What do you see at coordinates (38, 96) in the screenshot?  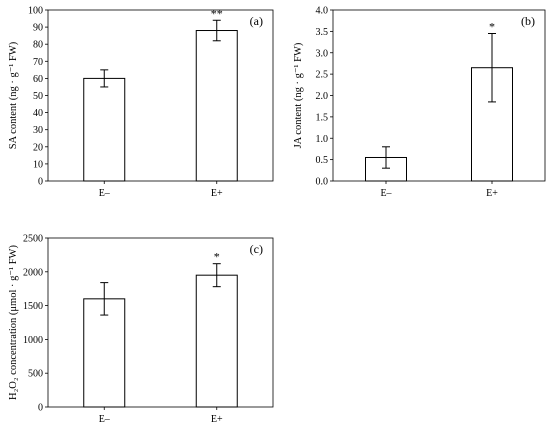 I see `y-tick-label: 50` at bounding box center [38, 96].